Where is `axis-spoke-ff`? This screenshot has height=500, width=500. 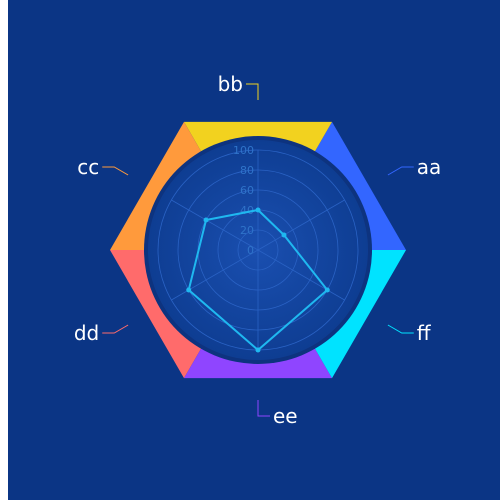
axis-spoke-ff is located at coordinates (301, 275).